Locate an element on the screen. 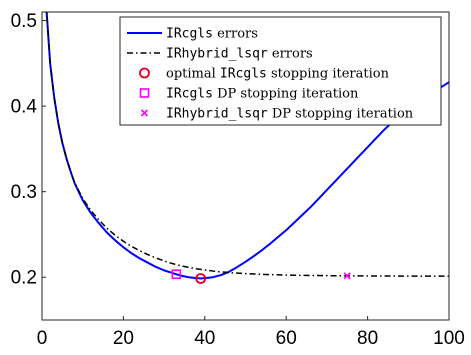 The width and height of the screenshot is (471, 355). legend-entry-irhybrid: IRhybrid_lsqr errors is located at coordinates (239, 54).